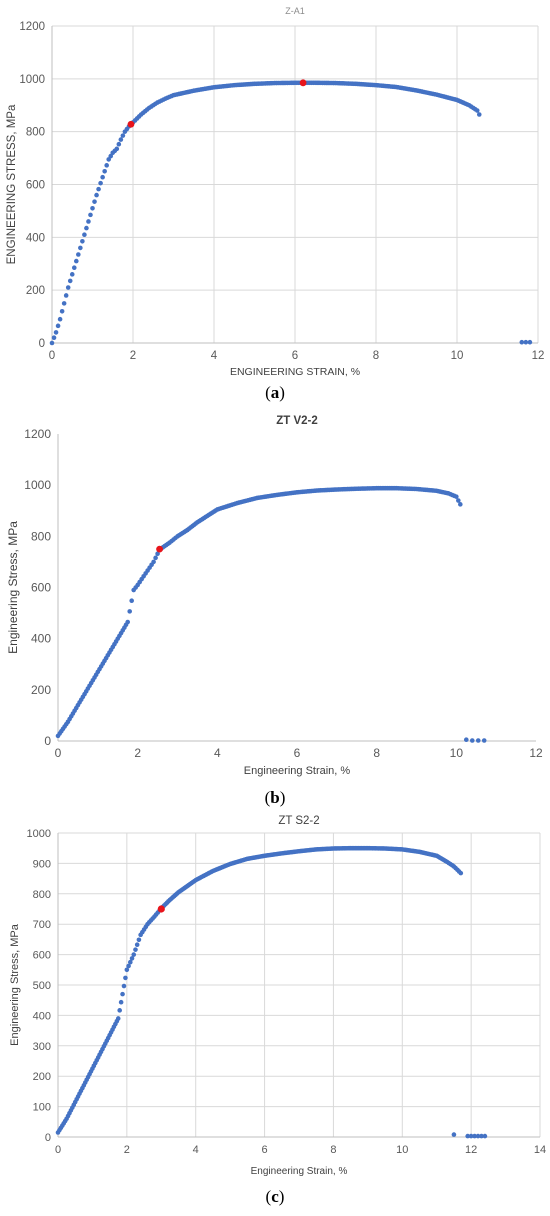 The height and width of the screenshot is (1216, 550). What do you see at coordinates (42, 986) in the screenshot?
I see `y-tick-label: 500` at bounding box center [42, 986].